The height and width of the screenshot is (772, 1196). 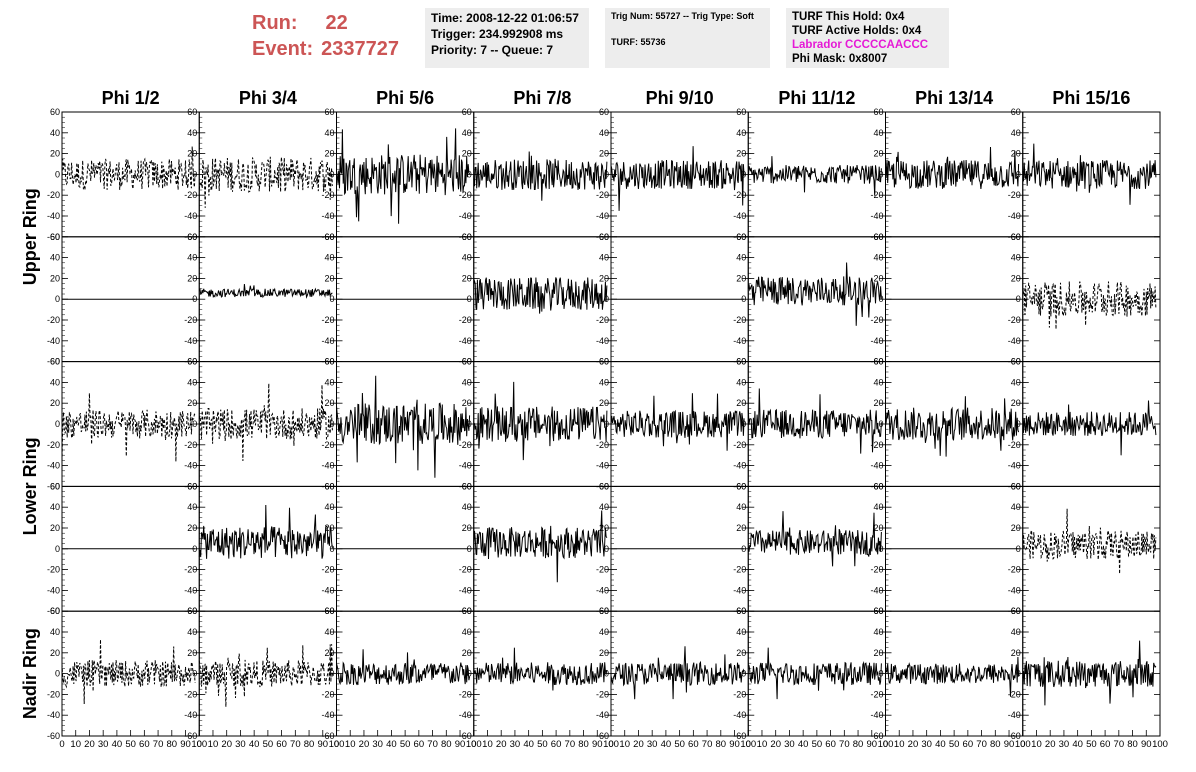 I want to click on event-label: Event:, so click(x=283, y=49).